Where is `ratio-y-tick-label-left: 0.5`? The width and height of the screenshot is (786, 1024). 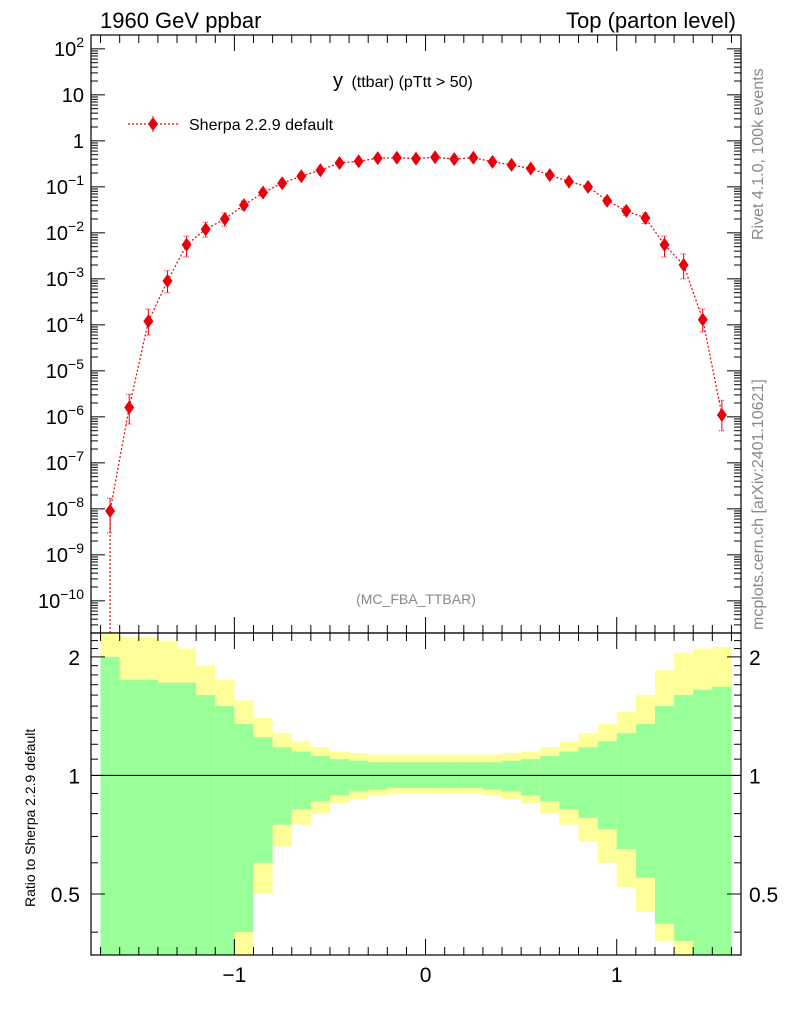
ratio-y-tick-label-left: 0.5 is located at coordinates (65, 895).